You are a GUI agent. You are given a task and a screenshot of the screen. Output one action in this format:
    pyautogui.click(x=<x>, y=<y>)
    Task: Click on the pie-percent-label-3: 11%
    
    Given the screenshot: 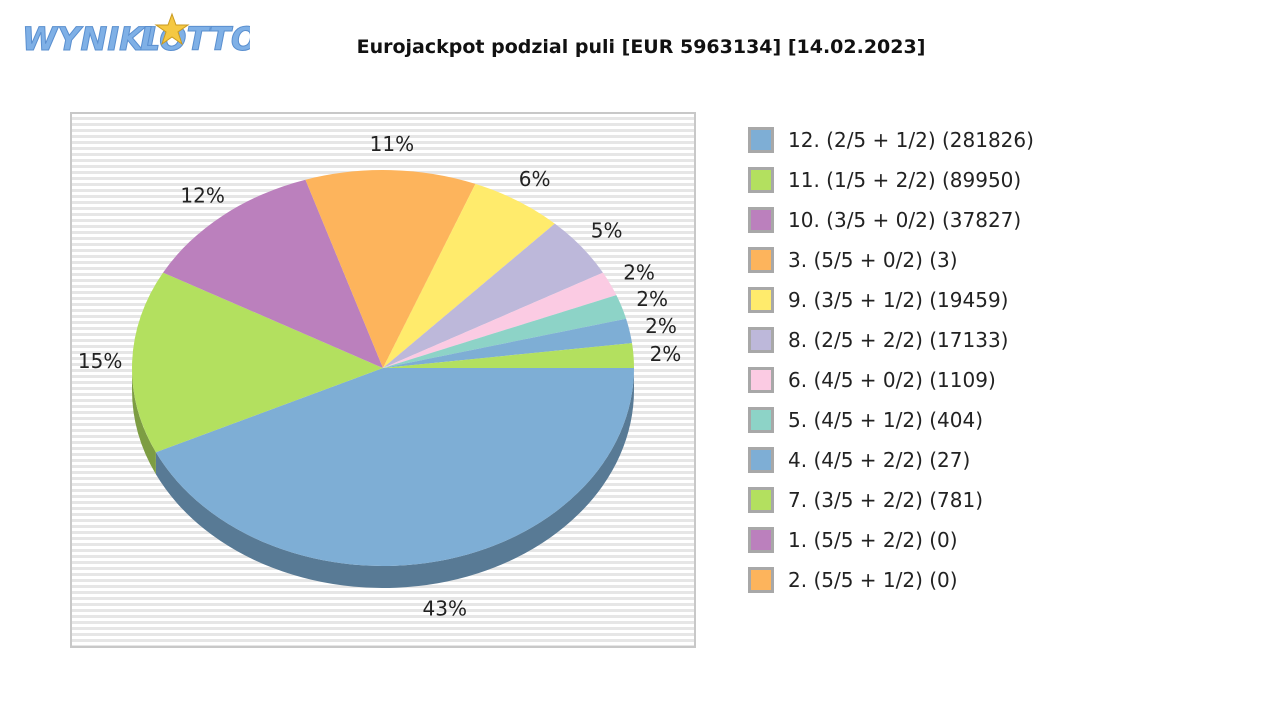 What is the action you would take?
    pyautogui.click(x=392, y=144)
    